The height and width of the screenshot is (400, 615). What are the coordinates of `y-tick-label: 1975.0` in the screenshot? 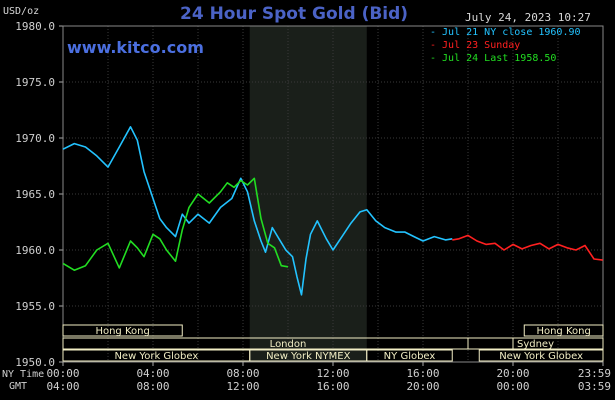 It's located at (35, 82).